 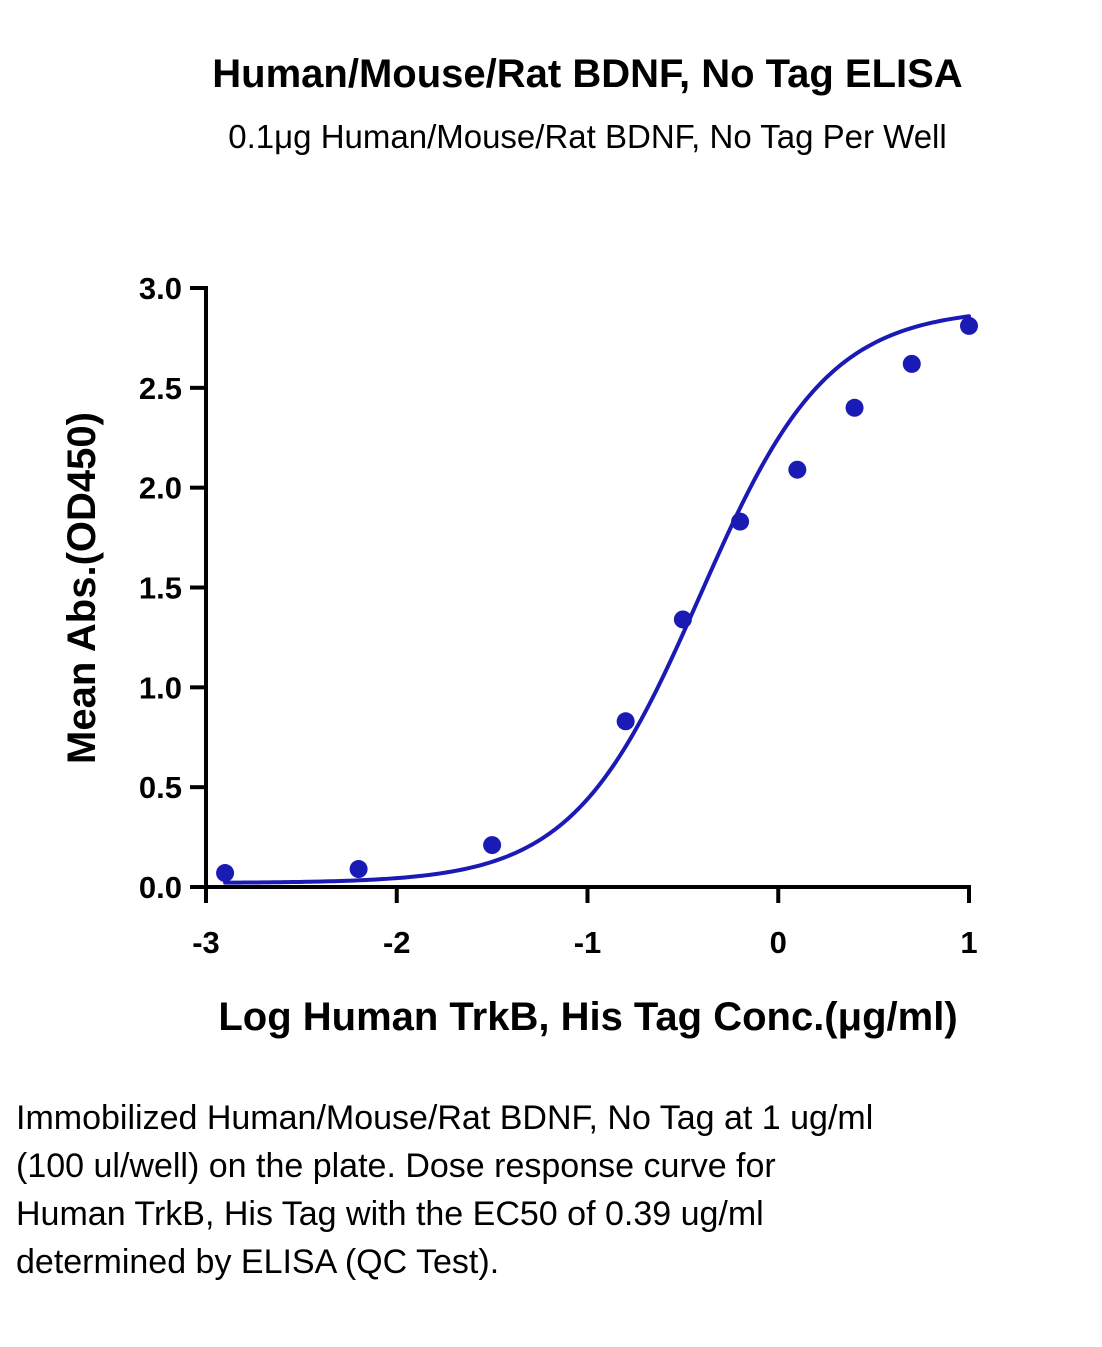 I want to click on x-tick-label: 0, so click(x=778, y=942).